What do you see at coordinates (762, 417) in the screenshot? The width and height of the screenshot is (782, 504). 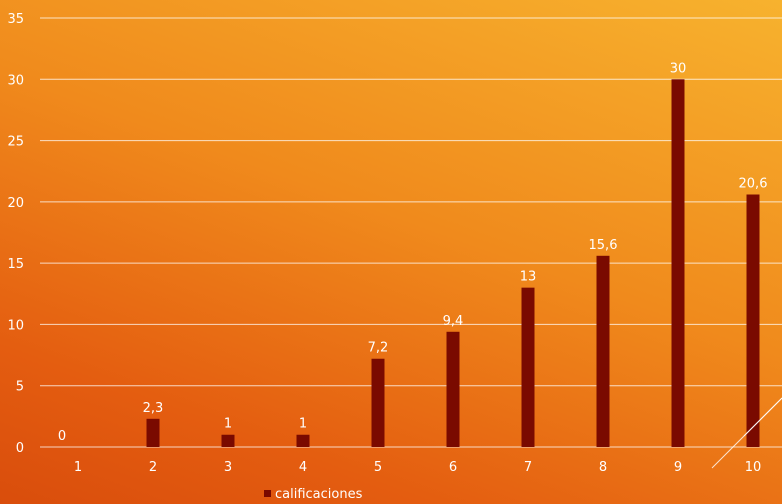 I see `decorative-line` at bounding box center [762, 417].